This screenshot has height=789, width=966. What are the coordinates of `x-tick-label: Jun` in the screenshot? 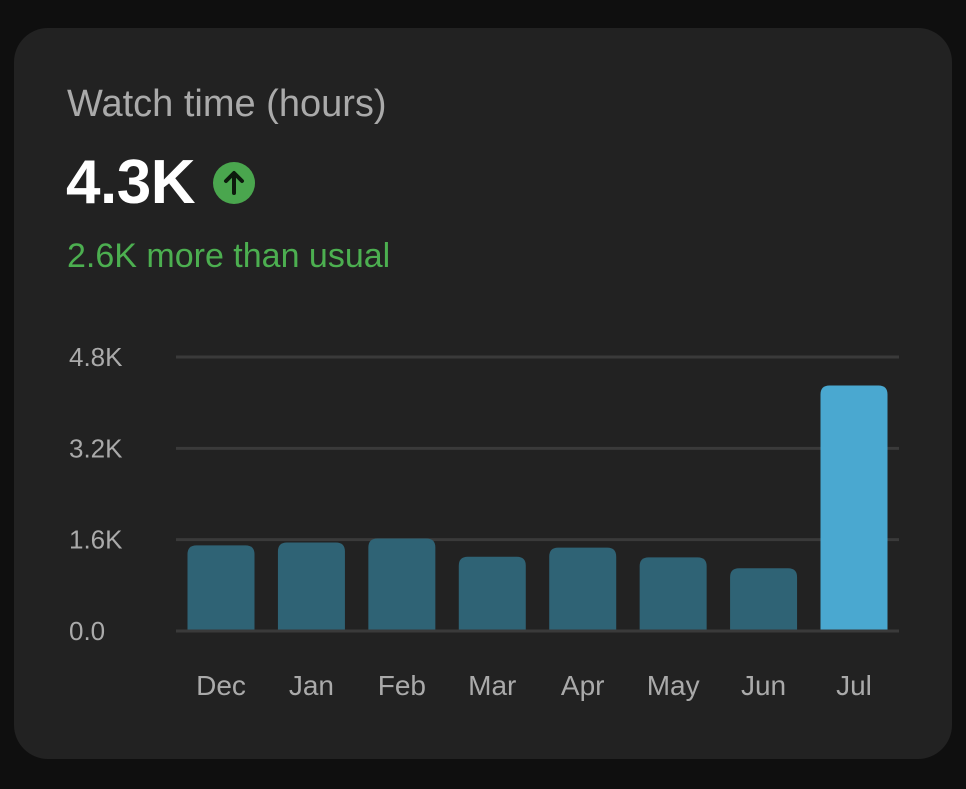 It's located at (763, 685).